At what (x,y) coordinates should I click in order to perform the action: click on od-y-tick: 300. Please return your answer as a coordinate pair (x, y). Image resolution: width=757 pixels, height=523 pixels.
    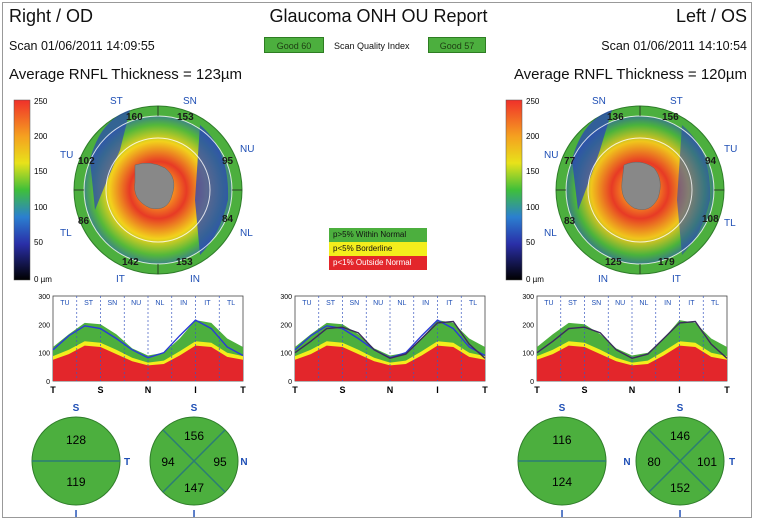
    Looking at the image, I should click on (44, 297).